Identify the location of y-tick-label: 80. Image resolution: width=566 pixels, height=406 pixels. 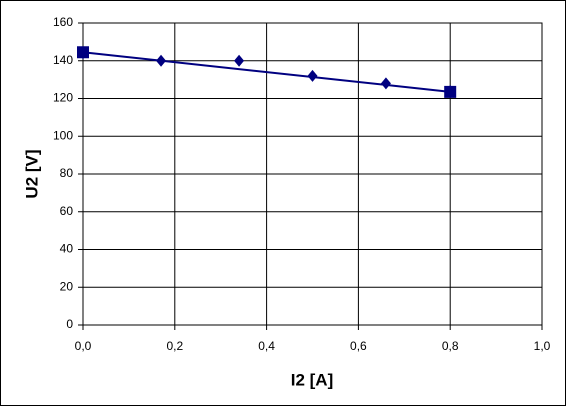
(67, 173).